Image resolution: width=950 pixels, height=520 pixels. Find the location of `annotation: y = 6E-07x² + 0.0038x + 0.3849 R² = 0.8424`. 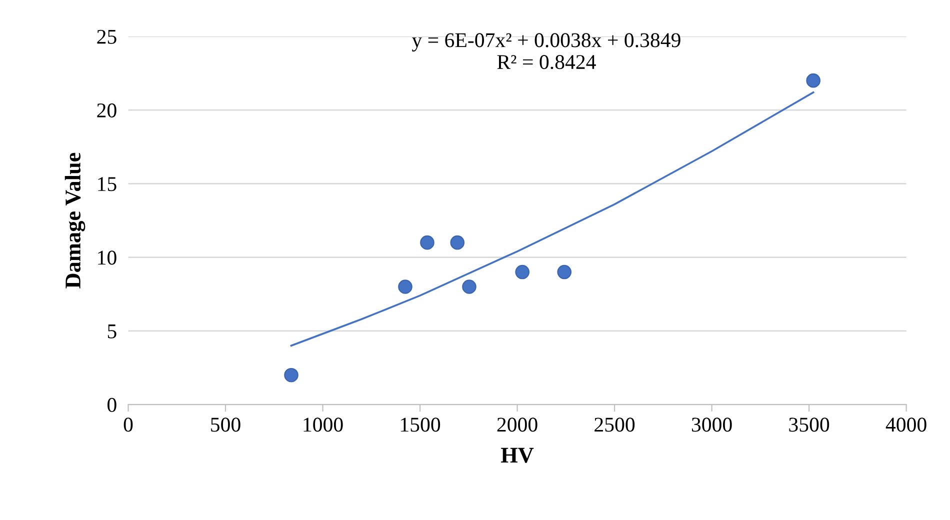

annotation: y = 6E-07x² + 0.0038x + 0.3849 R² = 0.8424 is located at coordinates (546, 51).